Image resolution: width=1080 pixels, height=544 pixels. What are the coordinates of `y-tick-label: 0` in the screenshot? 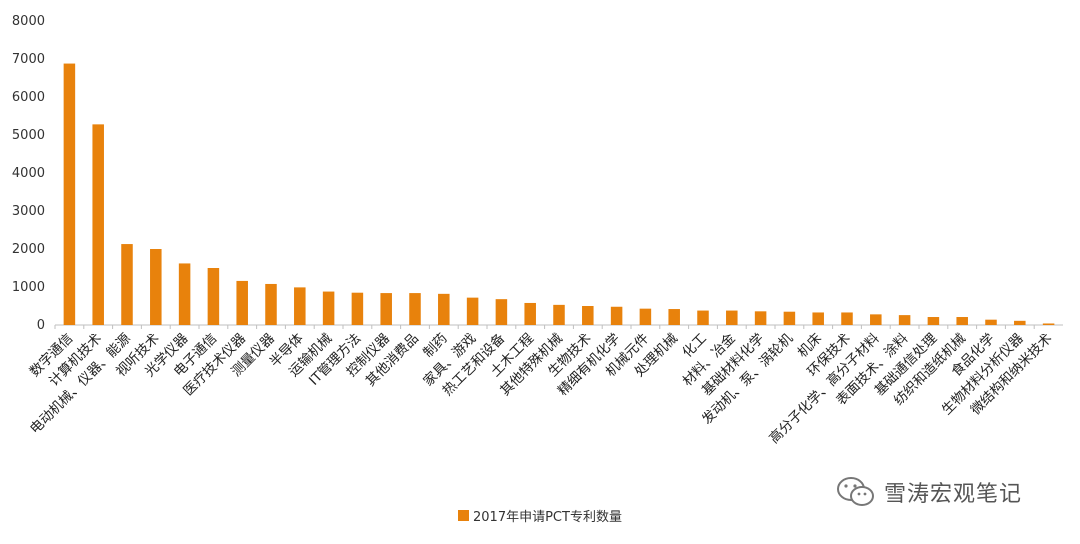 It's located at (41, 325).